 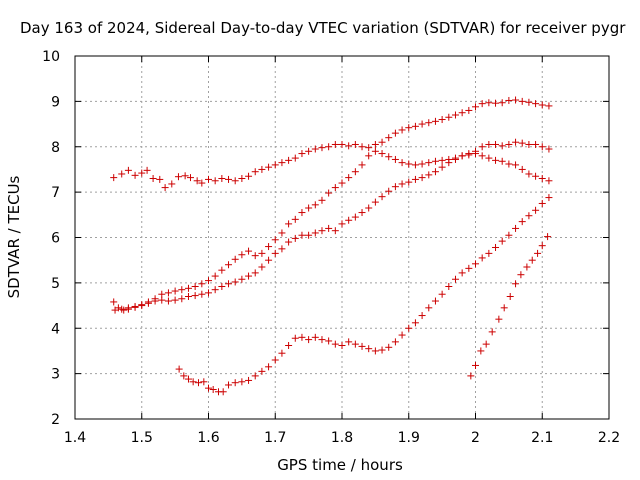 What do you see at coordinates (409, 438) in the screenshot?
I see `x-tick-label: 1.9` at bounding box center [409, 438].